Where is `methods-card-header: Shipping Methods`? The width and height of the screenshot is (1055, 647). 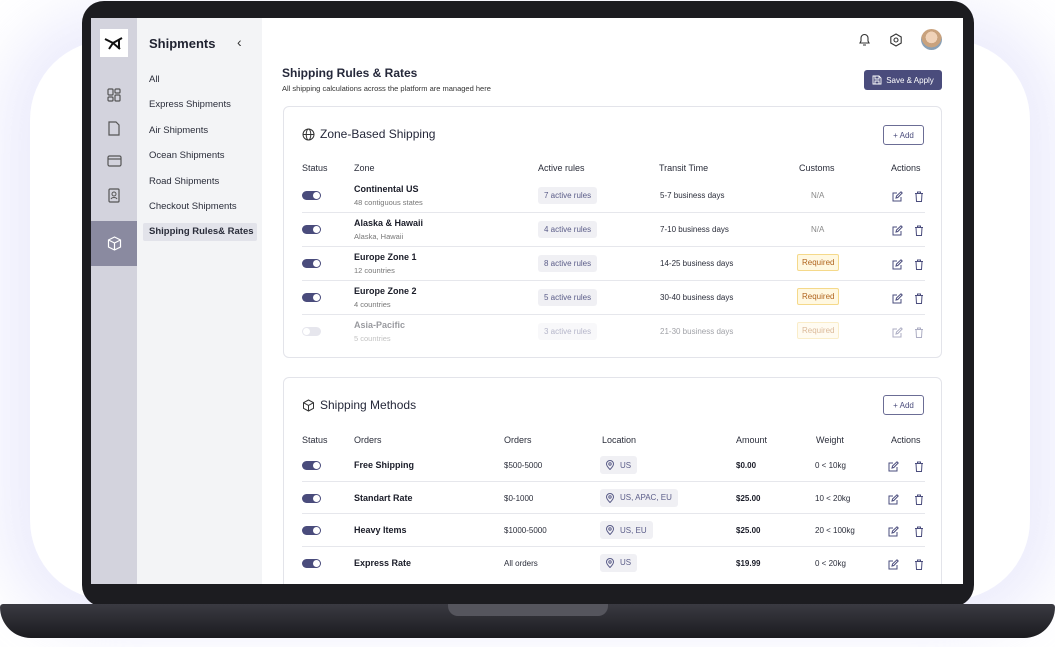
methods-card-header: Shipping Methods is located at coordinates (359, 405).